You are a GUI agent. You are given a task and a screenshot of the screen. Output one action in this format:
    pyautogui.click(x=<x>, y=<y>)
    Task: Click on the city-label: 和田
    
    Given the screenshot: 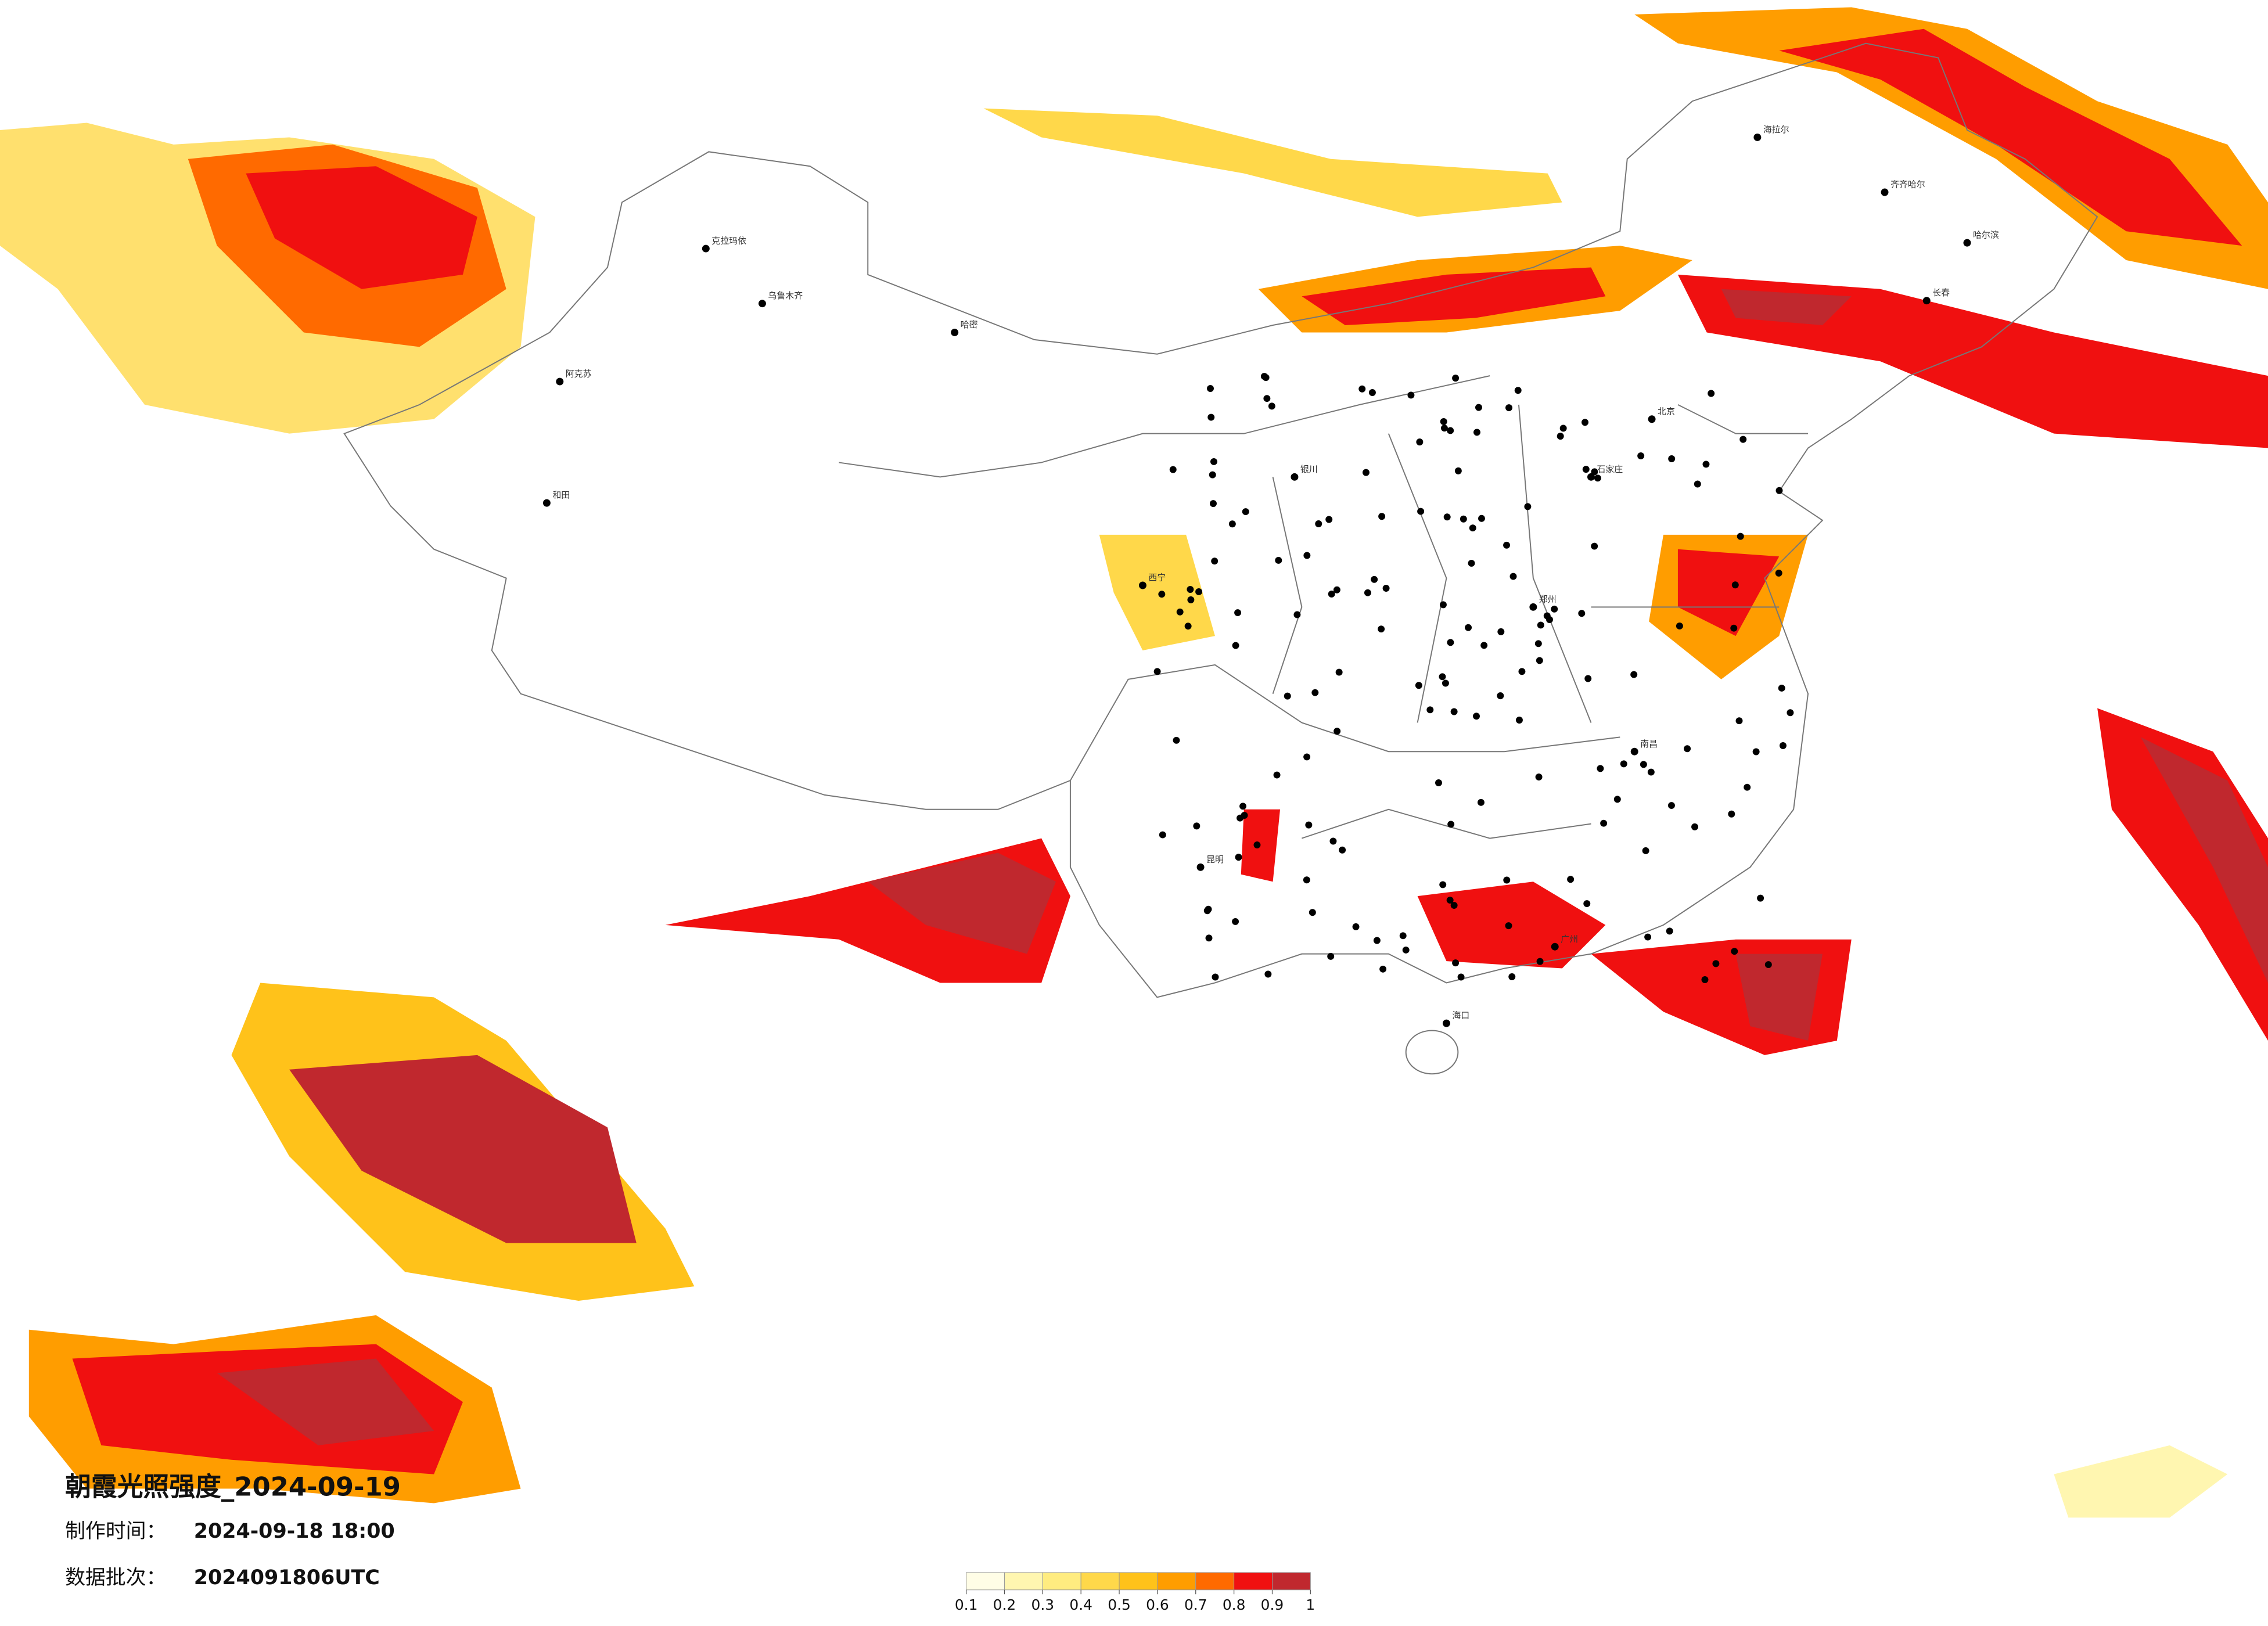 What is the action you would take?
    pyautogui.click(x=561, y=495)
    